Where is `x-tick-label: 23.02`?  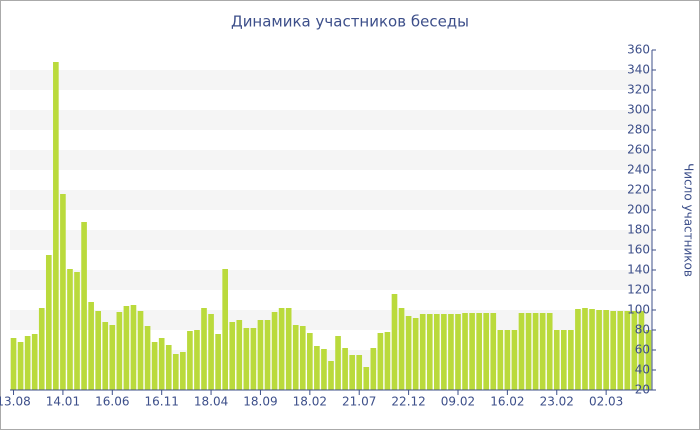
x-tick-label: 23.02 is located at coordinates (557, 402).